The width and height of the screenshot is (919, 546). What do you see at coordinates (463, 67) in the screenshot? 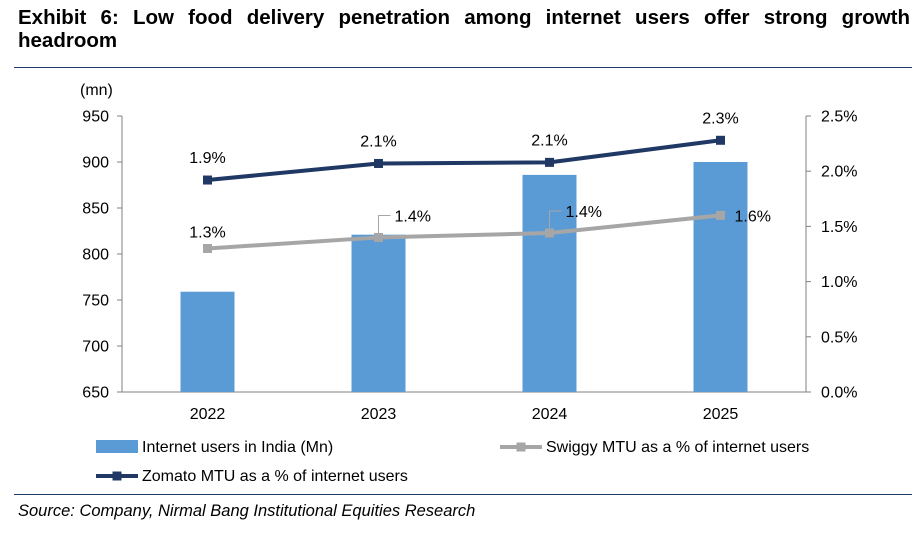
I see `title-rule` at bounding box center [463, 67].